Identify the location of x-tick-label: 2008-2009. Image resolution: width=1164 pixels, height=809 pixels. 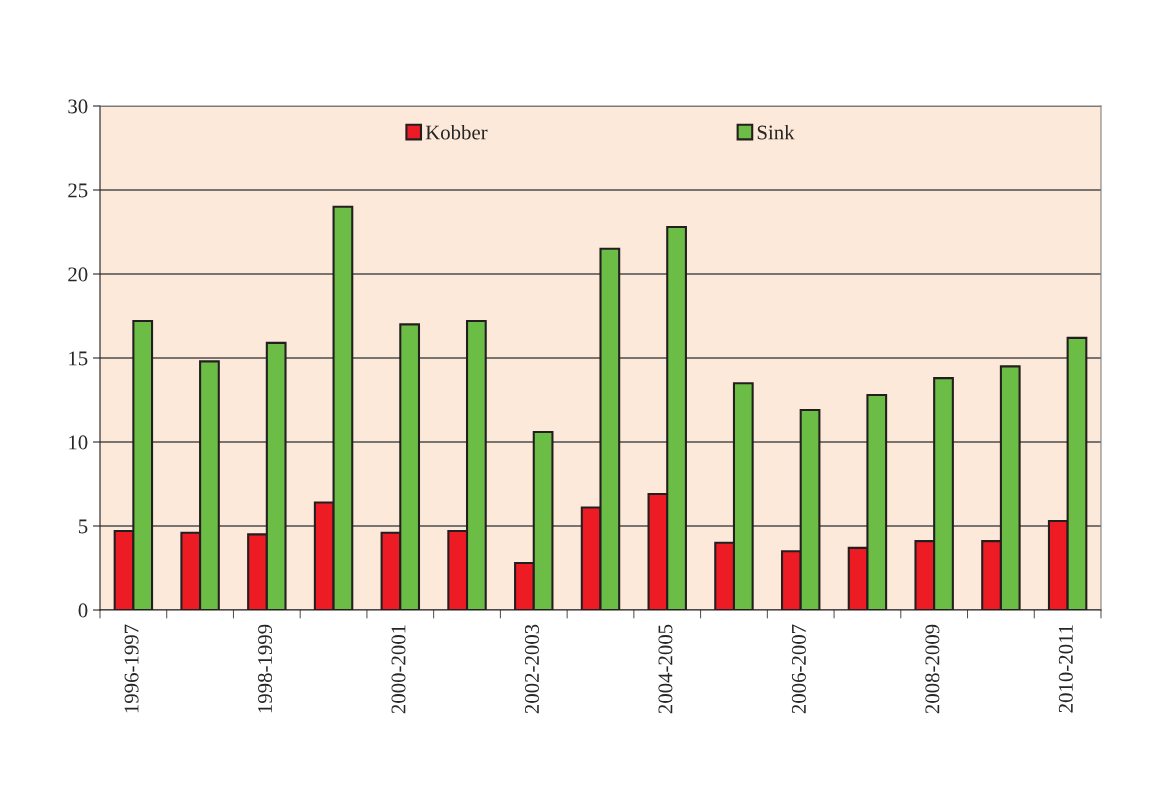
(932, 669).